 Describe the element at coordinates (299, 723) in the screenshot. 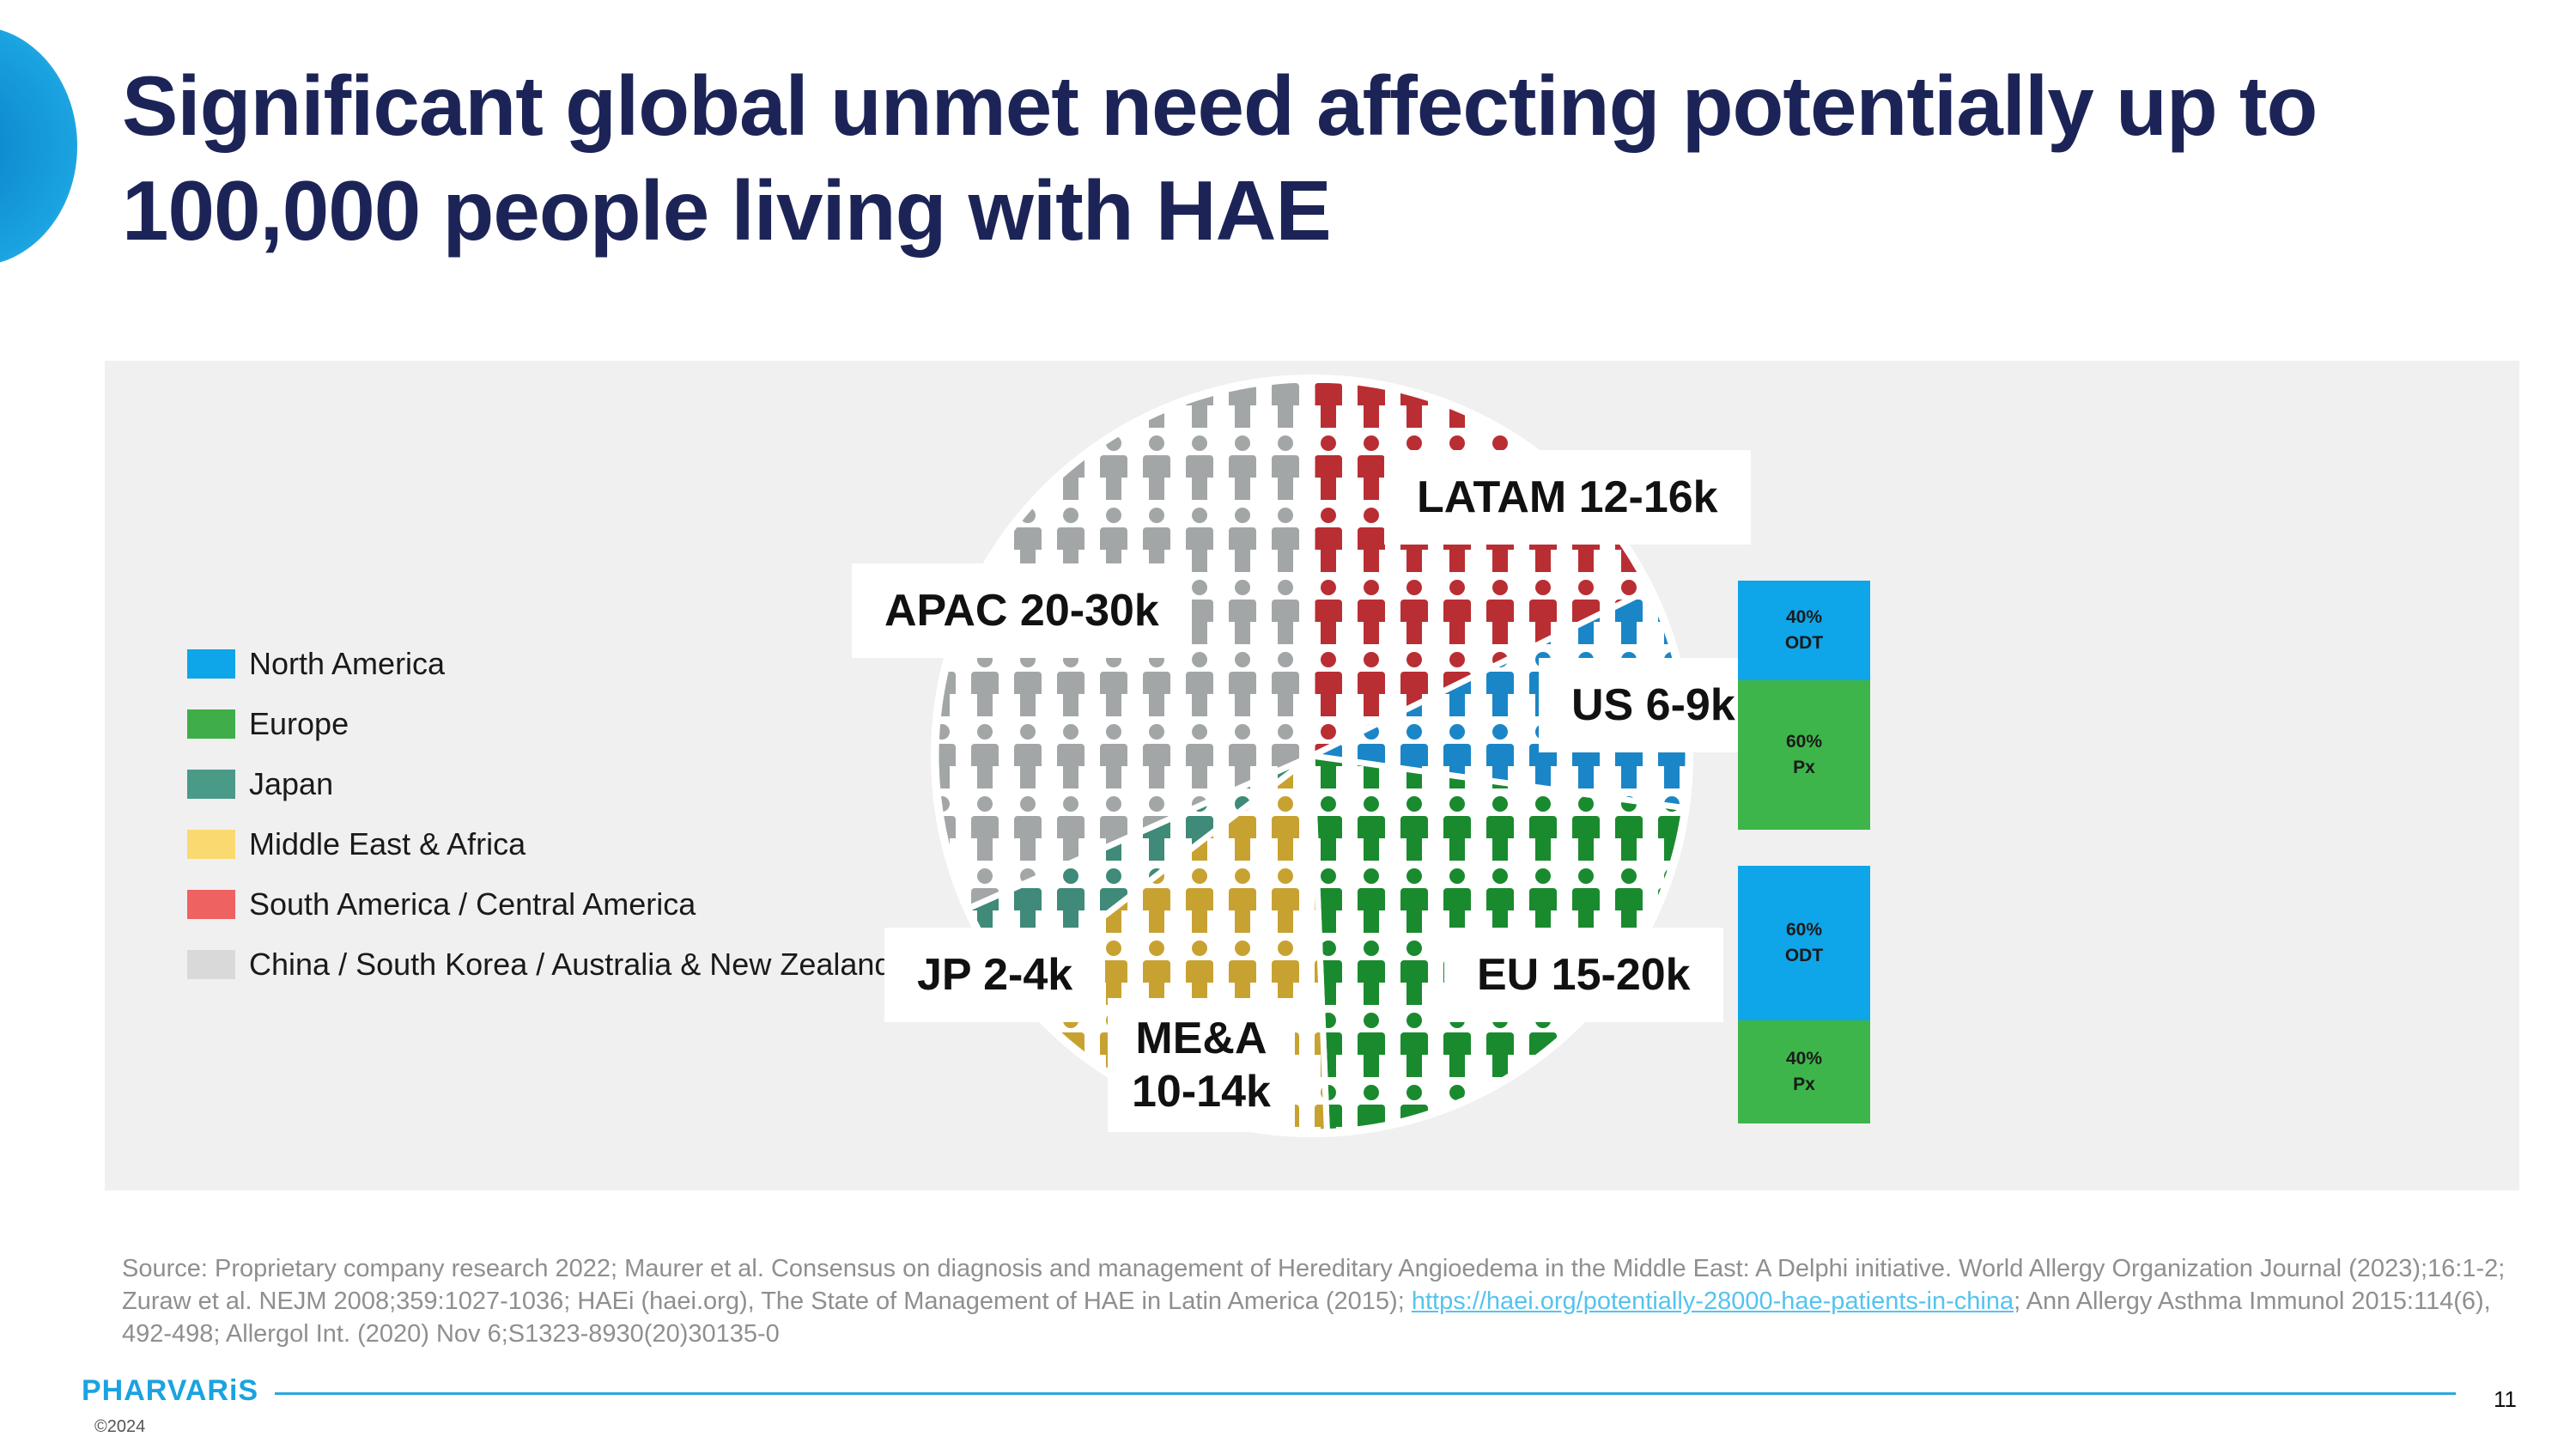

I see `legend-label: Europe` at that location.